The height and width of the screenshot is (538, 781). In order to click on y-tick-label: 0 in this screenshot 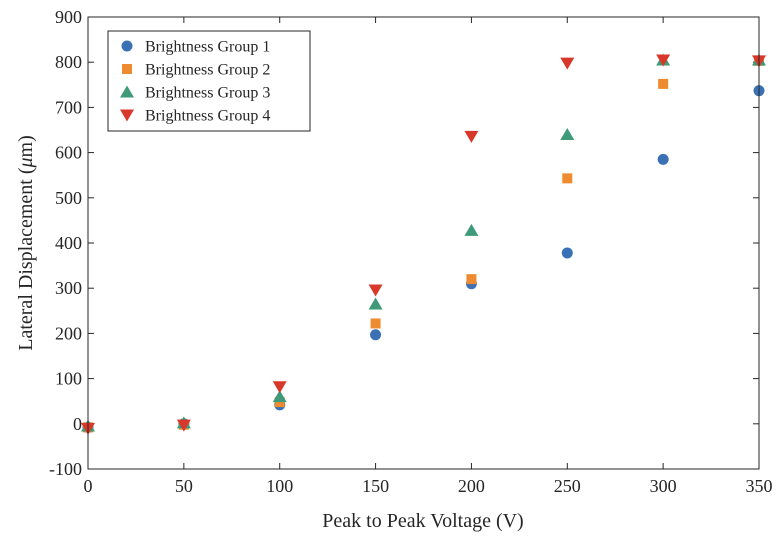, I will do `click(77, 424)`.